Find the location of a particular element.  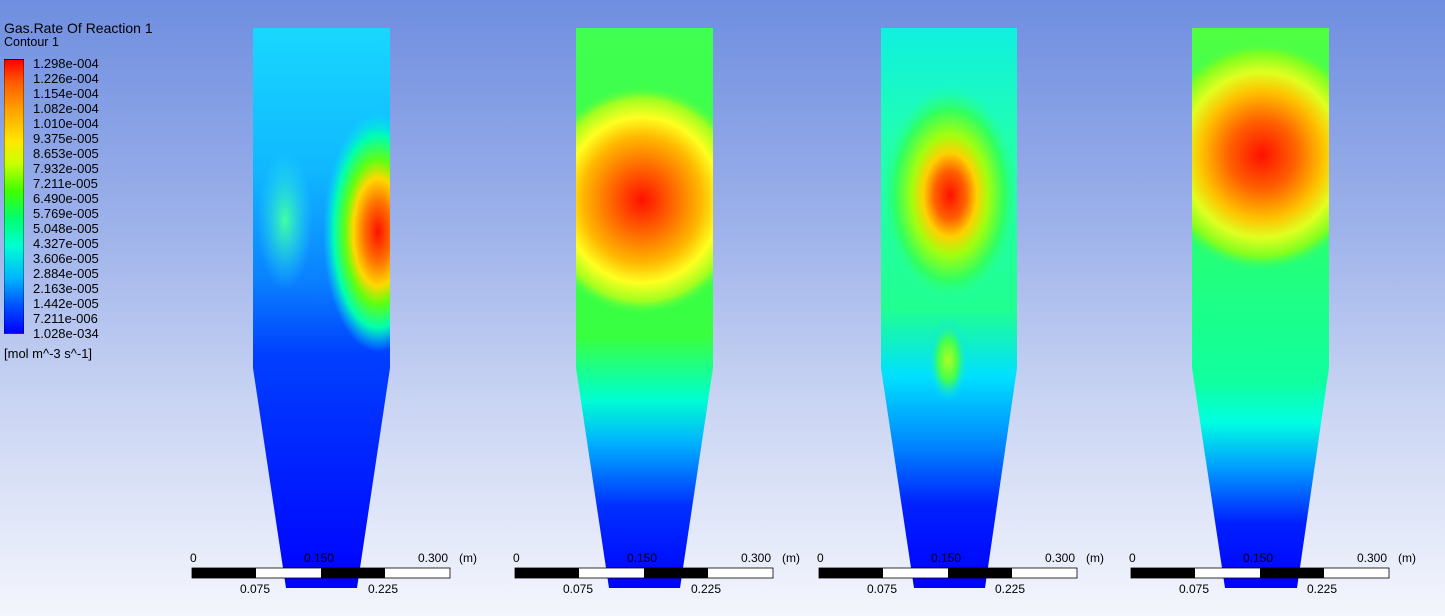

legend-level-label: 3.606e-005 is located at coordinates (66, 258).